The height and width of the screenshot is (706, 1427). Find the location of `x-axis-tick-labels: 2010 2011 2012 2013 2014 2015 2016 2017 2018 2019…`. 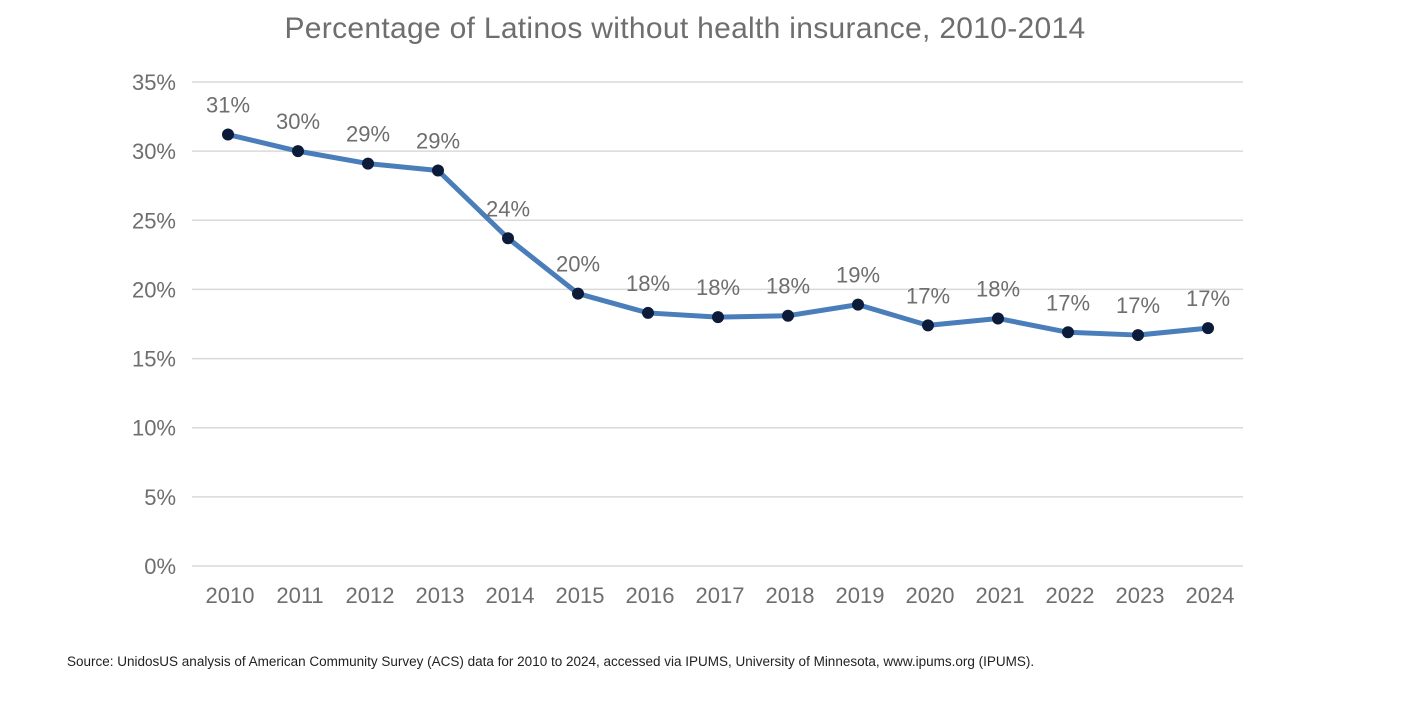

x-axis-tick-labels: 2010 2011 2012 2013 2014 2015 2016 2017 2018 2019… is located at coordinates (720, 595).